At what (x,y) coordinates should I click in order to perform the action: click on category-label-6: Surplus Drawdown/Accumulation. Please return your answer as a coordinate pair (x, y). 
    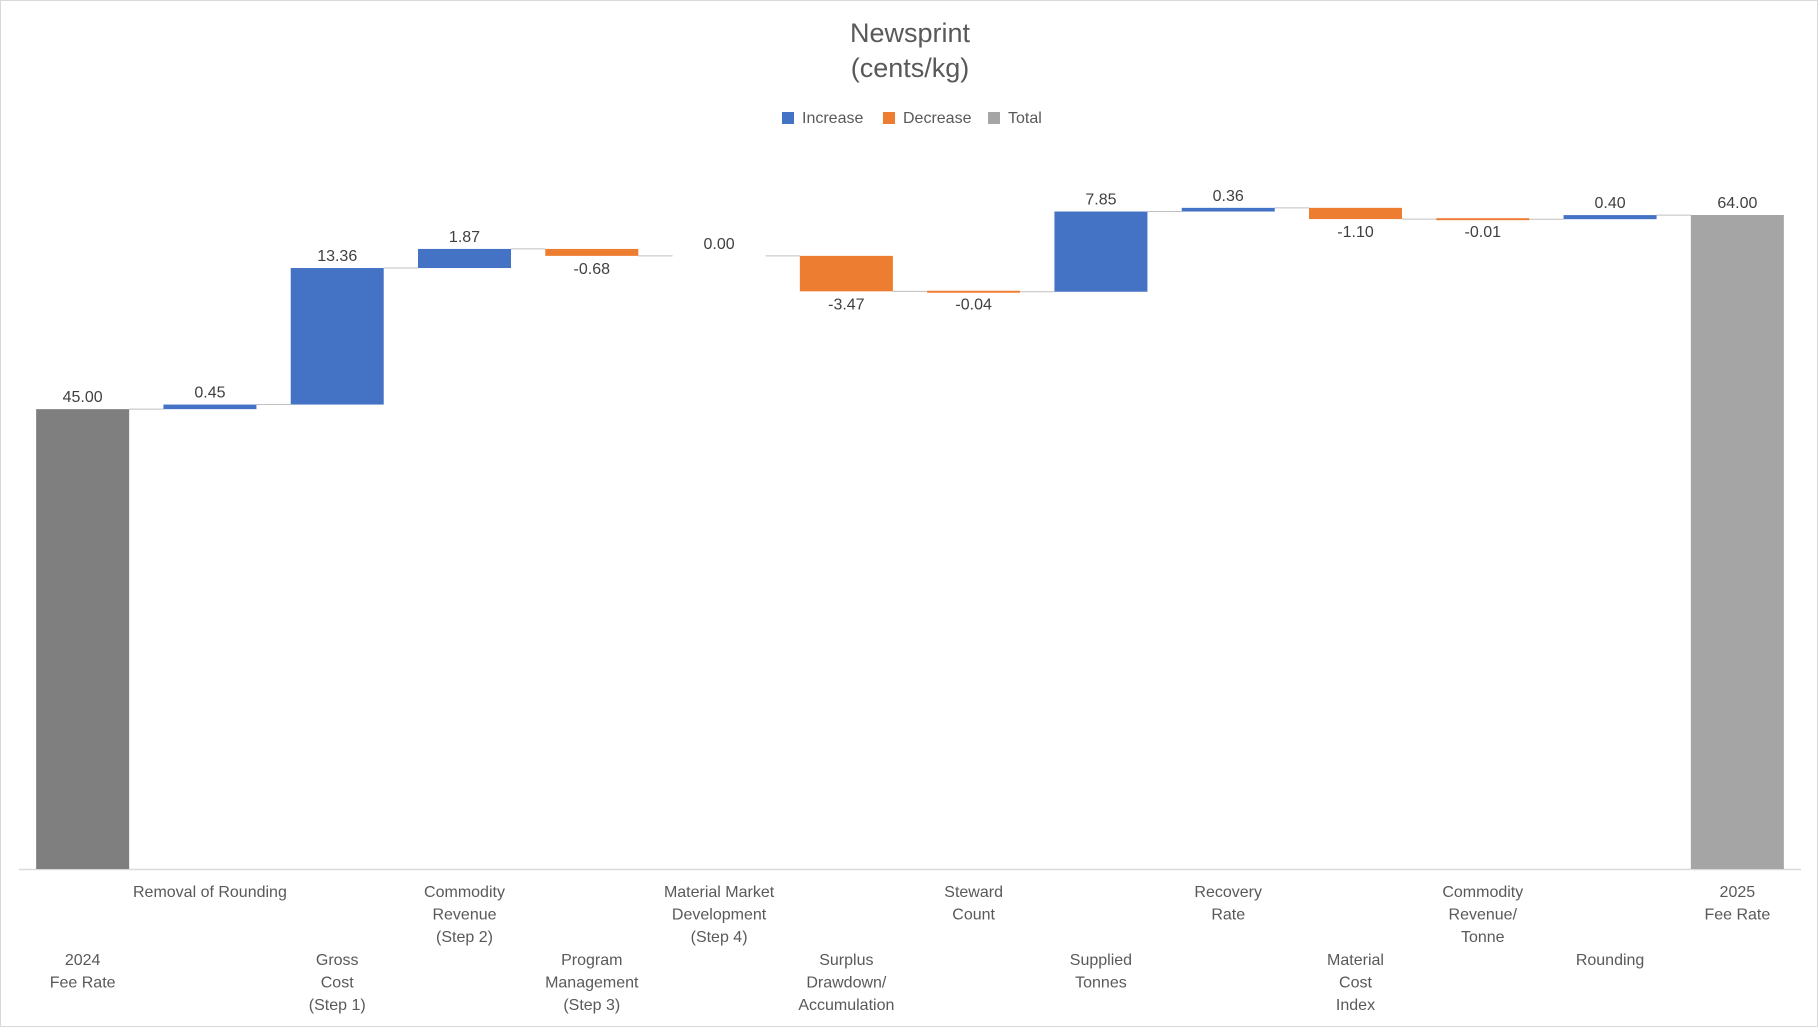
    Looking at the image, I should click on (846, 983).